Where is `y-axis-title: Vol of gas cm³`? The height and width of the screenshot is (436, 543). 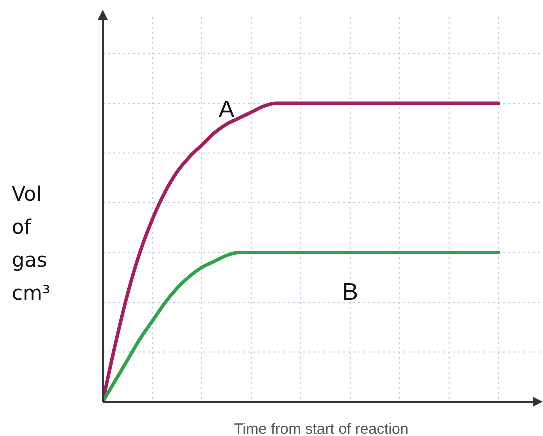
y-axis-title: Vol of gas cm³ is located at coordinates (31, 244).